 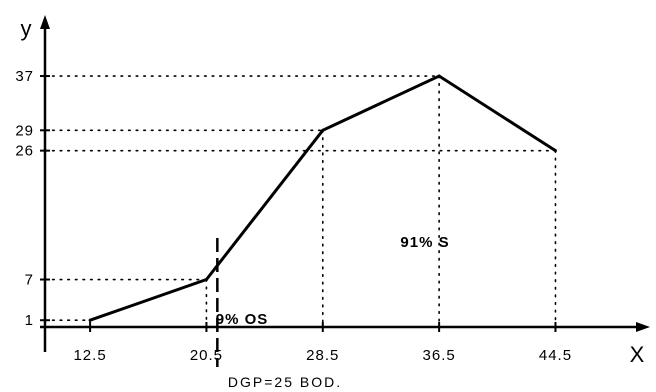 I want to click on x-axis-title: X, so click(x=637, y=354).